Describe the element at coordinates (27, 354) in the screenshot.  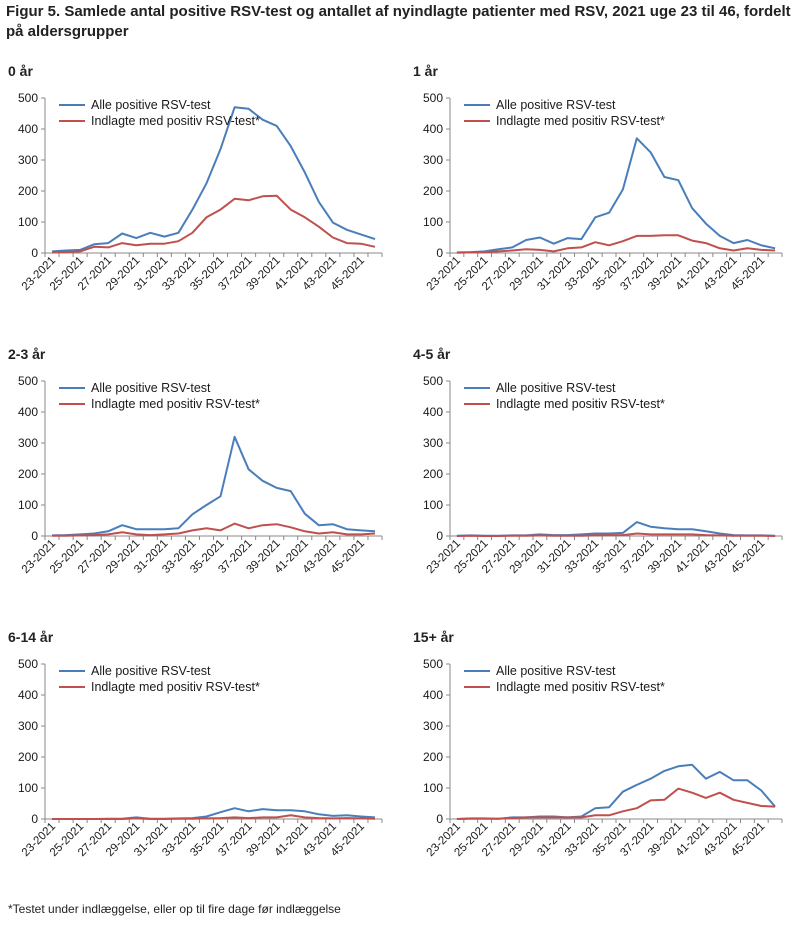
I see `panel-title: 2-3 år` at that location.